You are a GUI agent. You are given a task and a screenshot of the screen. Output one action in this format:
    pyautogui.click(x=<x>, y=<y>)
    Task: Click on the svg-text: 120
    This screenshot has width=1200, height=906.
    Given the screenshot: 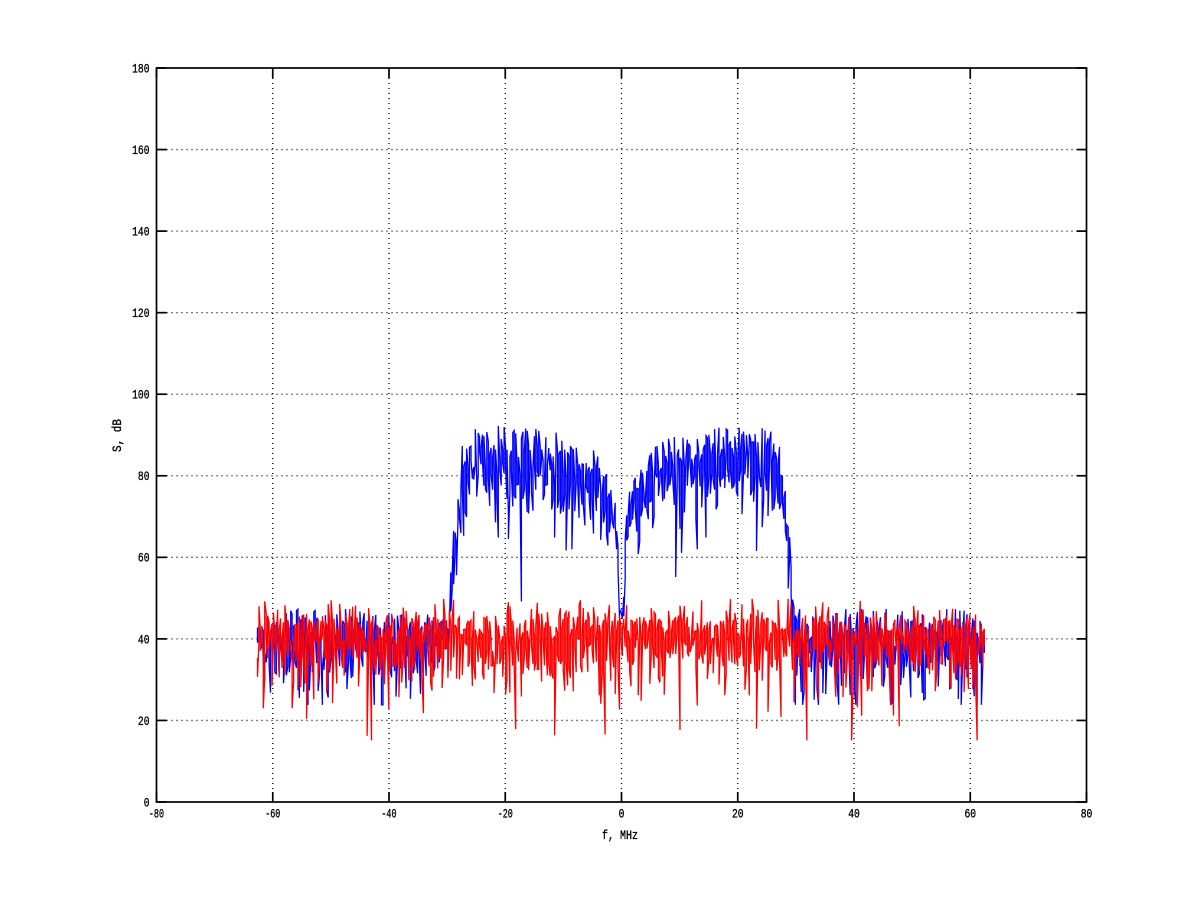 What is the action you would take?
    pyautogui.click(x=140, y=314)
    